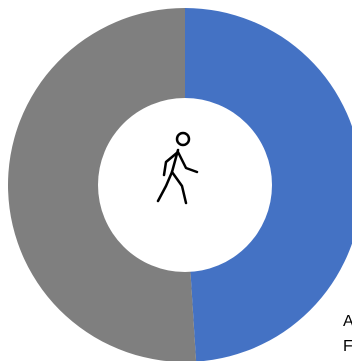 Image resolution: width=352 pixels, height=361 pixels. I want to click on walking-icon, so click(177, 168).